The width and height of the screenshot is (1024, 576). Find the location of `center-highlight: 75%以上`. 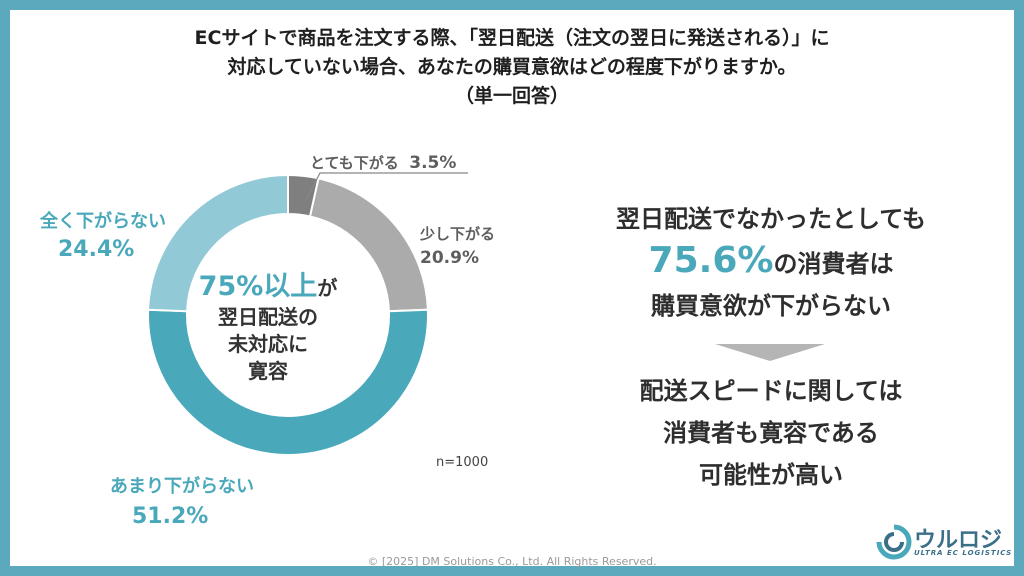

center-highlight: 75%以上 is located at coordinates (258, 286).